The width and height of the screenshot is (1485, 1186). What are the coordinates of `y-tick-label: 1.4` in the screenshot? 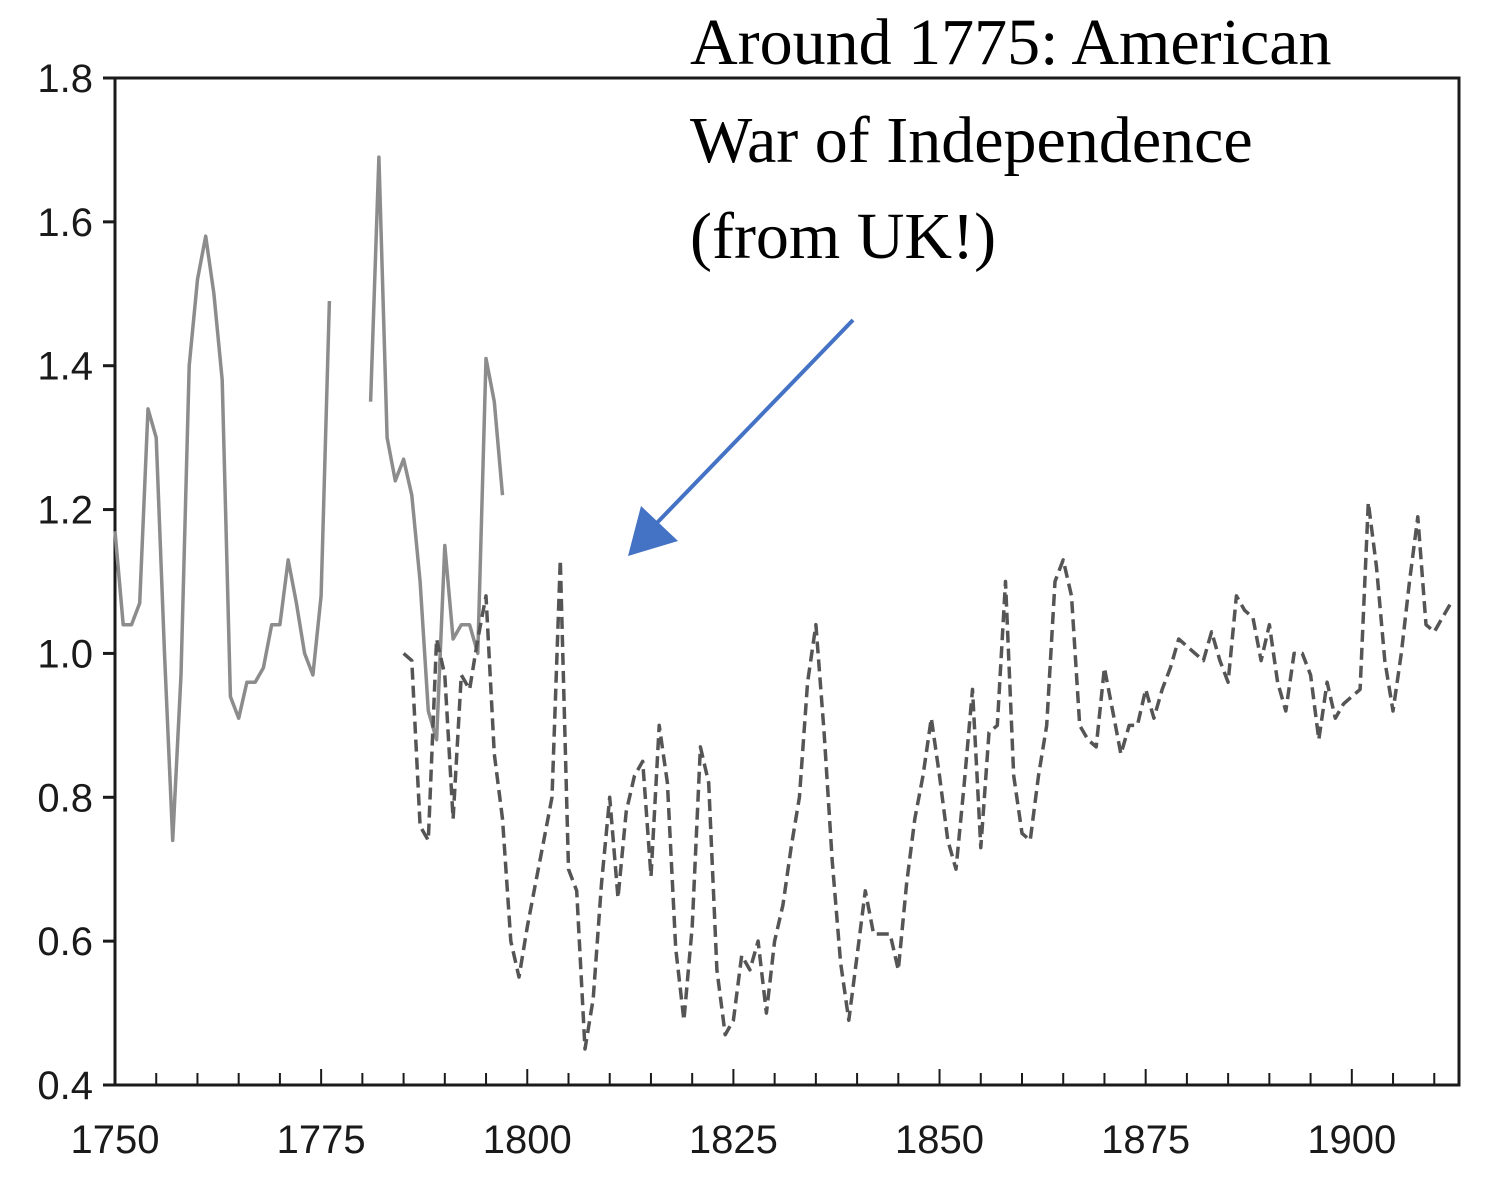 It's located at (65, 367).